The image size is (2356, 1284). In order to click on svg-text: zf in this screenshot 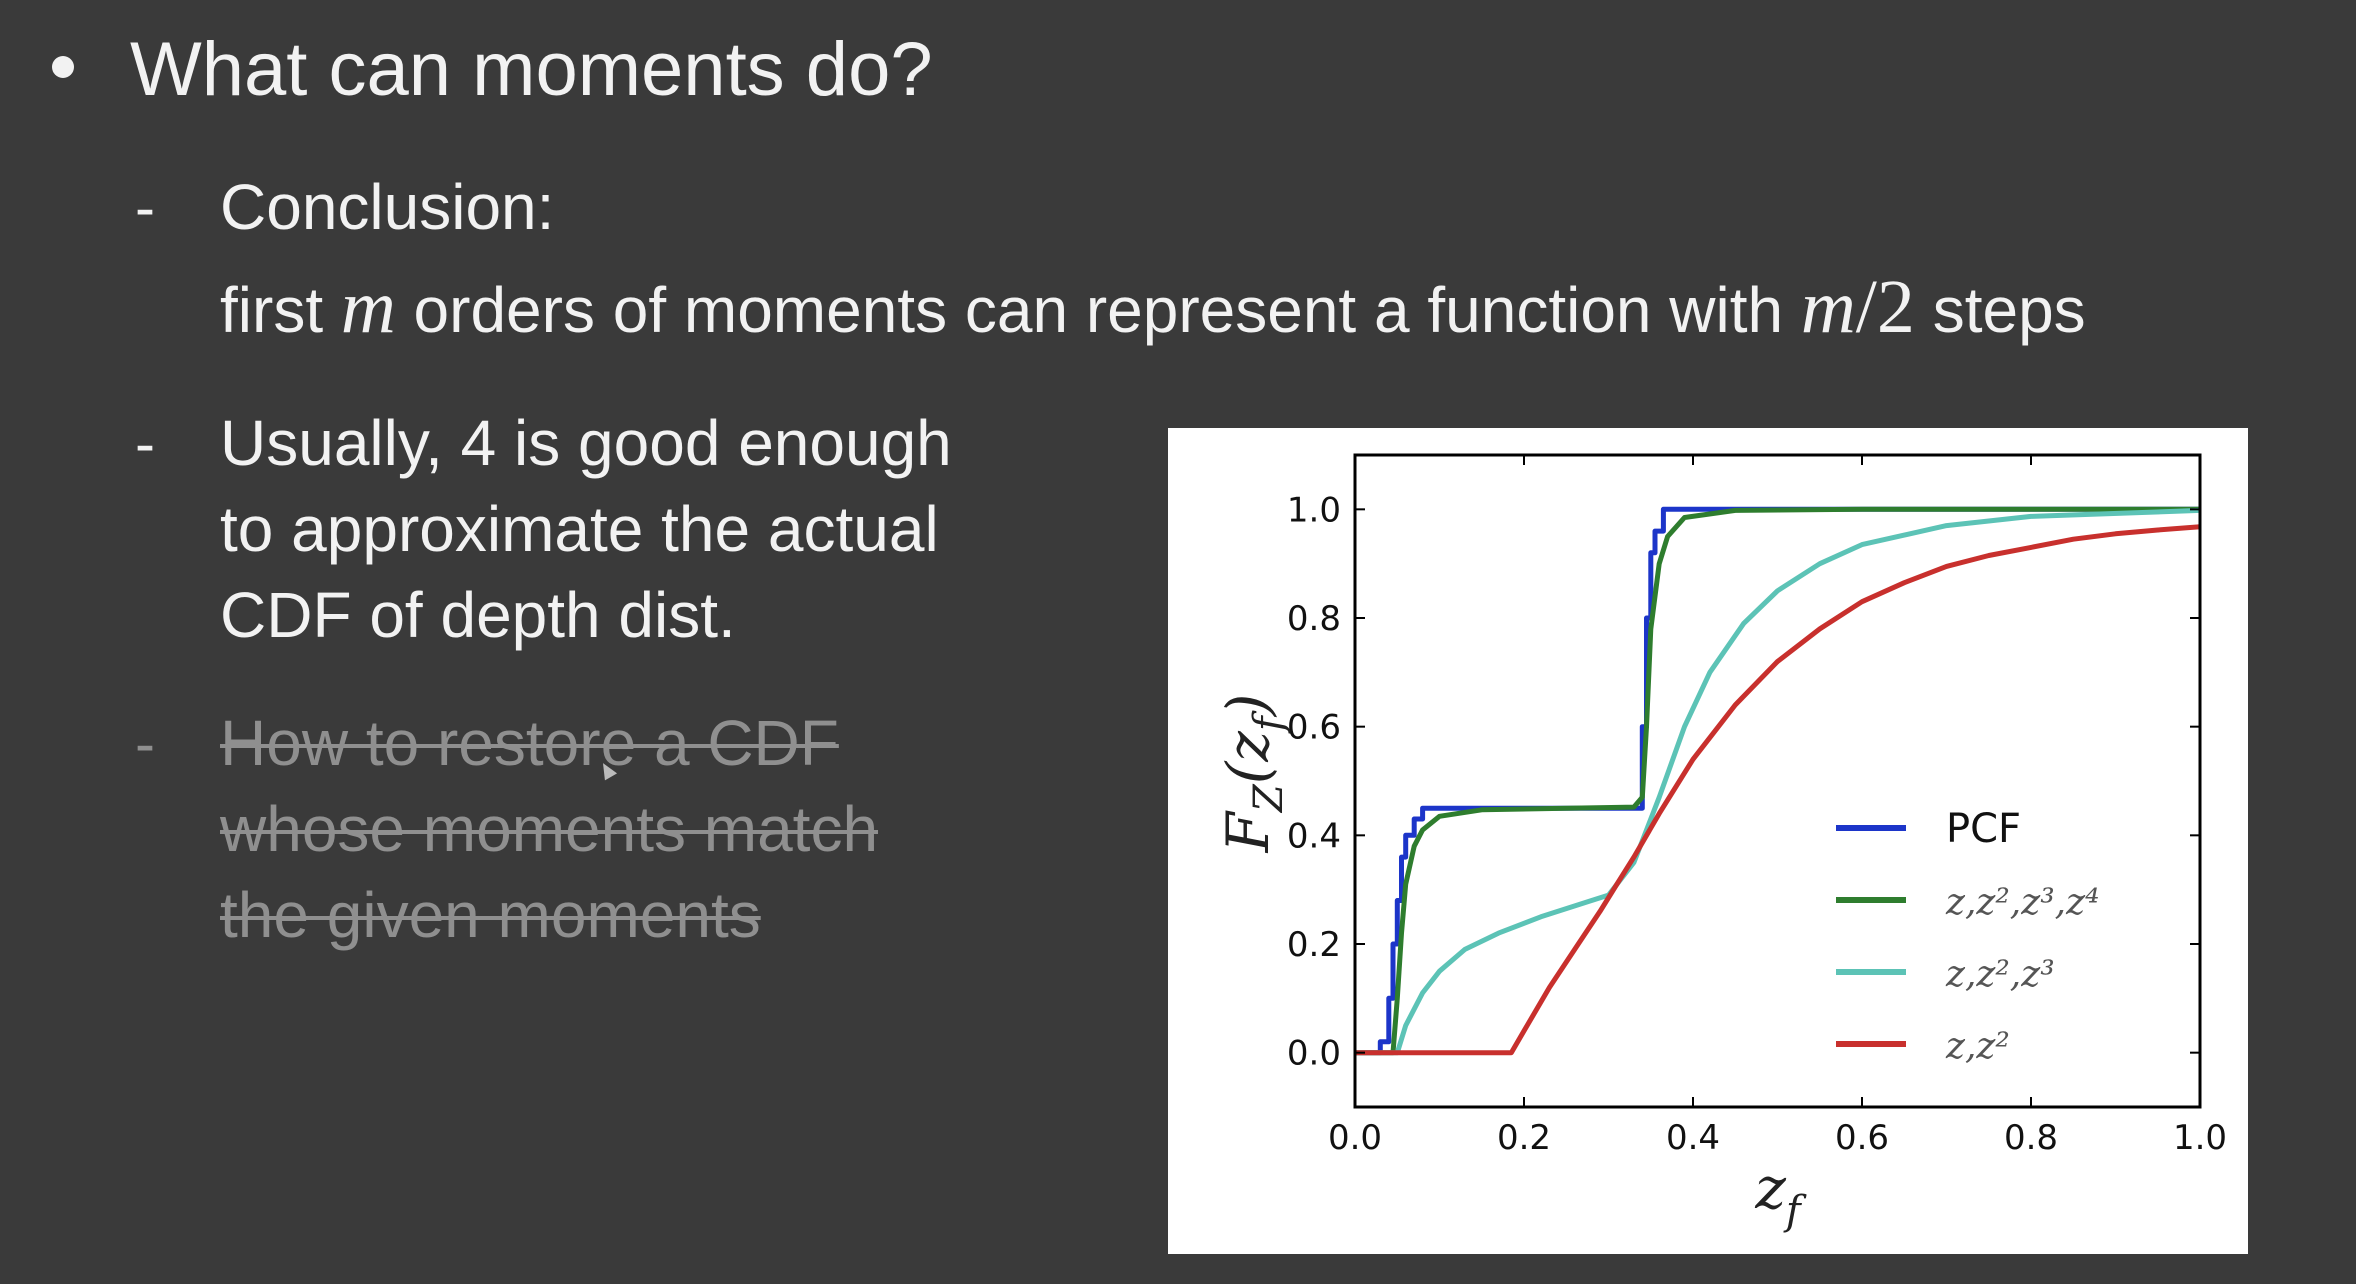, I will do `click(1780, 1194)`.